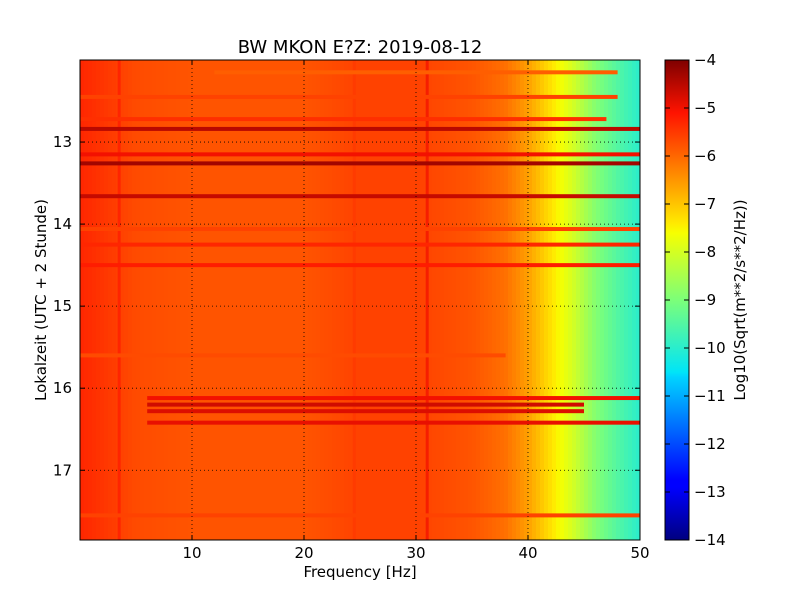 This screenshot has height=604, width=800. Describe the element at coordinates (303, 553) in the screenshot. I see `x-tick-label: 20` at that location.